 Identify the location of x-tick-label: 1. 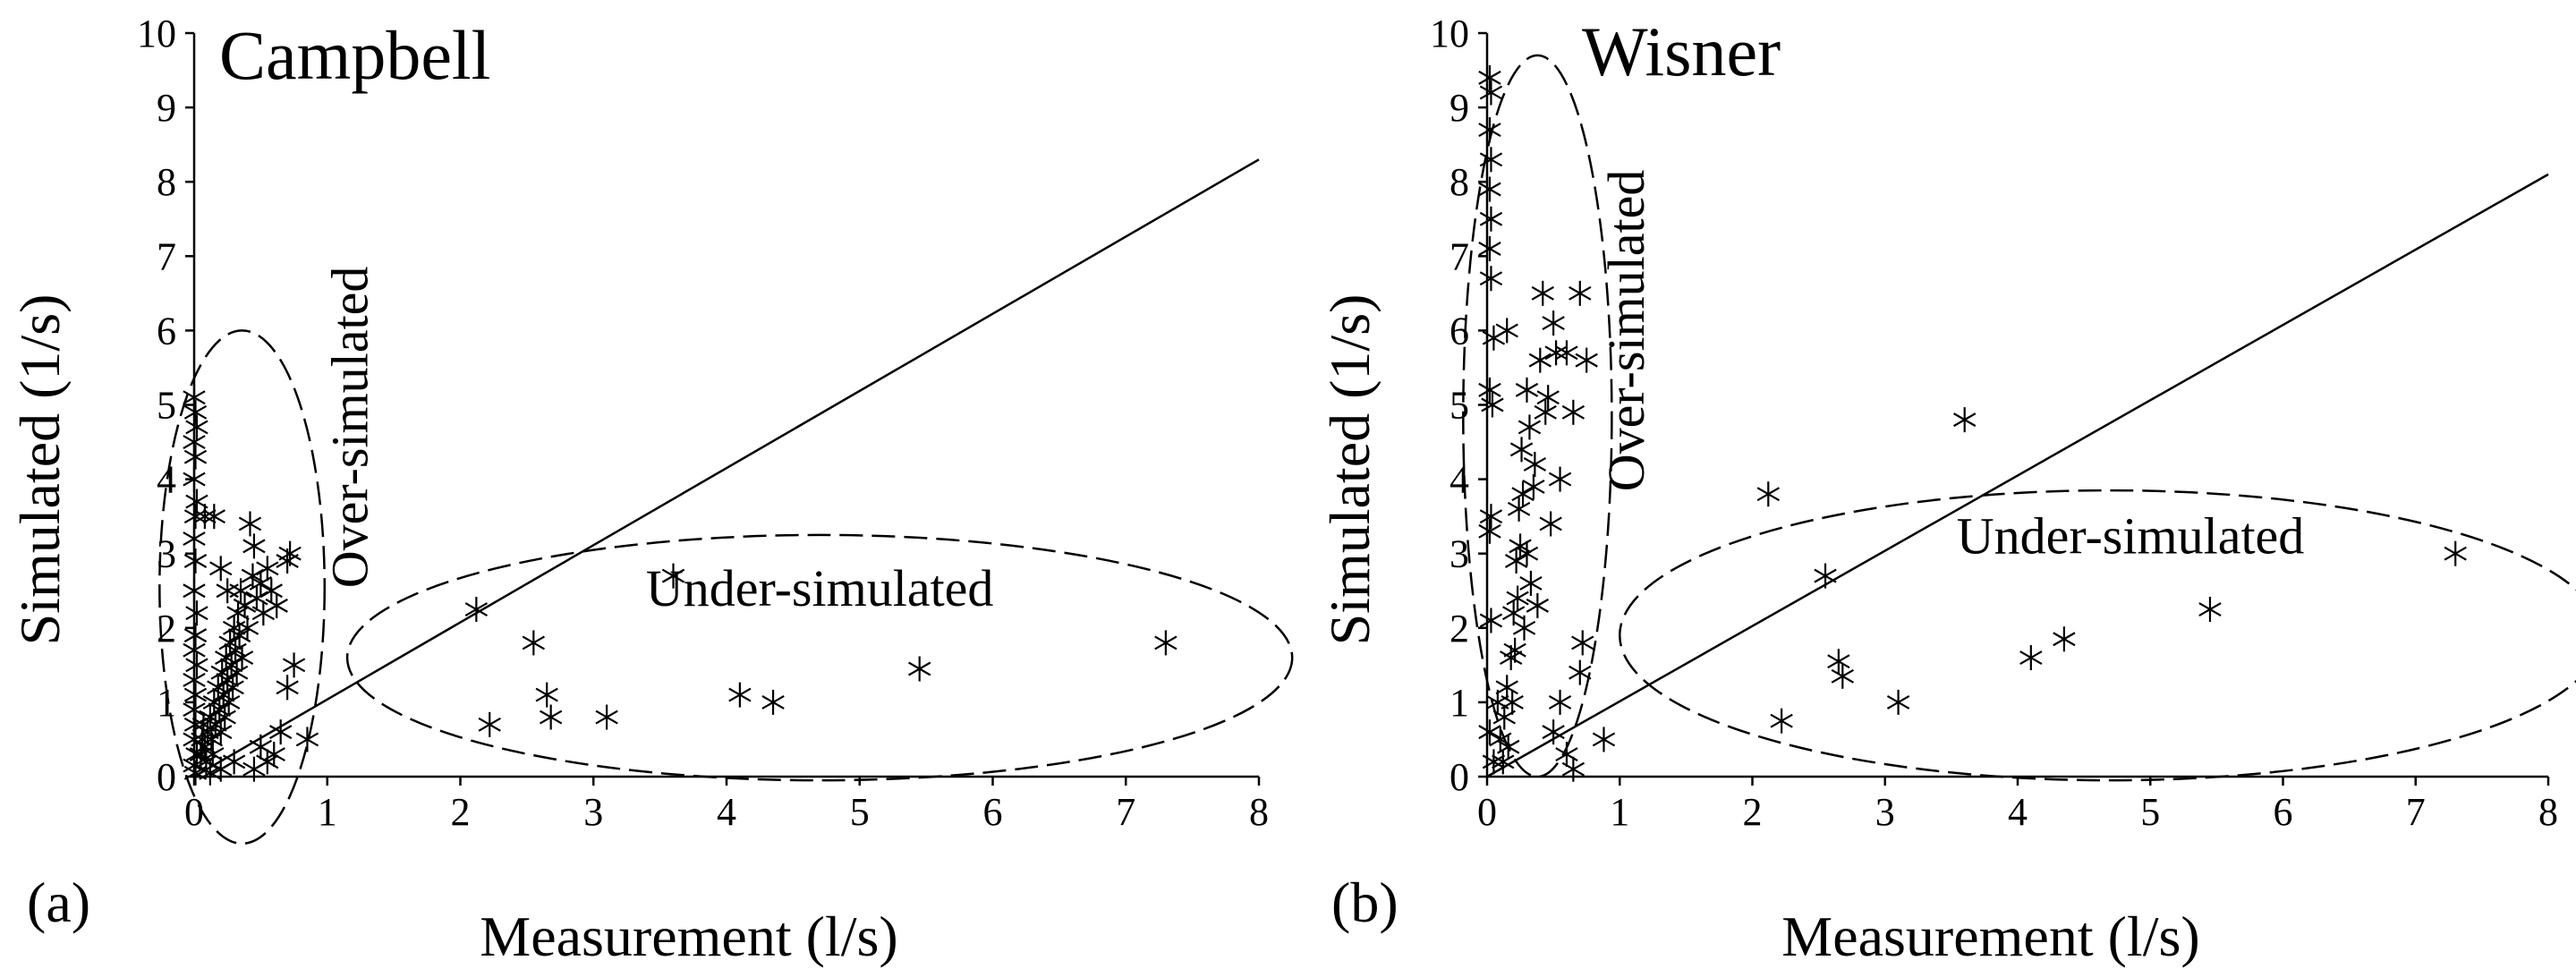
(1619, 812).